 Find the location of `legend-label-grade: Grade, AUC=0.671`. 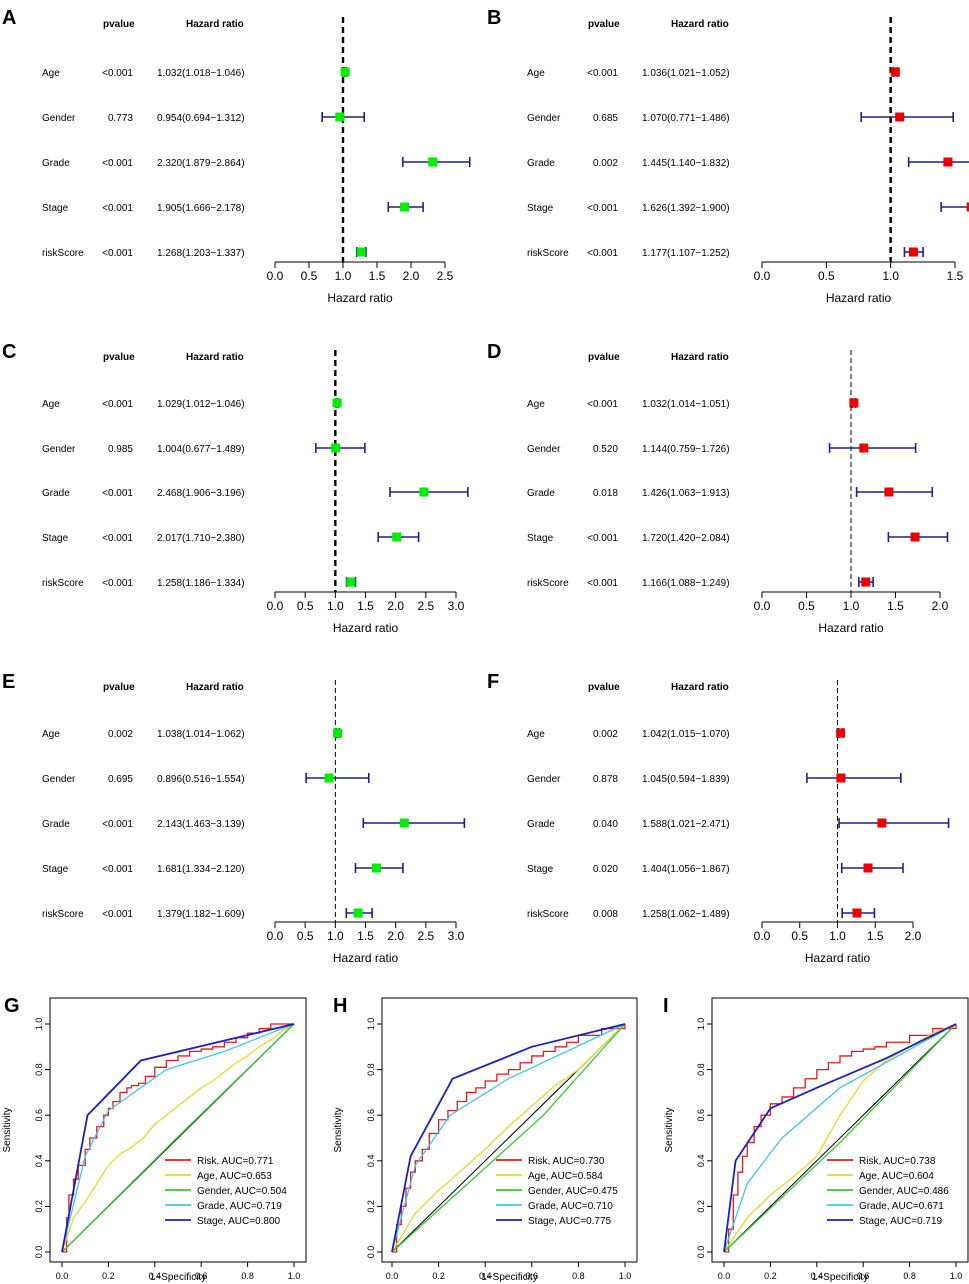

legend-label-grade: Grade, AUC=0.671 is located at coordinates (901, 1206).